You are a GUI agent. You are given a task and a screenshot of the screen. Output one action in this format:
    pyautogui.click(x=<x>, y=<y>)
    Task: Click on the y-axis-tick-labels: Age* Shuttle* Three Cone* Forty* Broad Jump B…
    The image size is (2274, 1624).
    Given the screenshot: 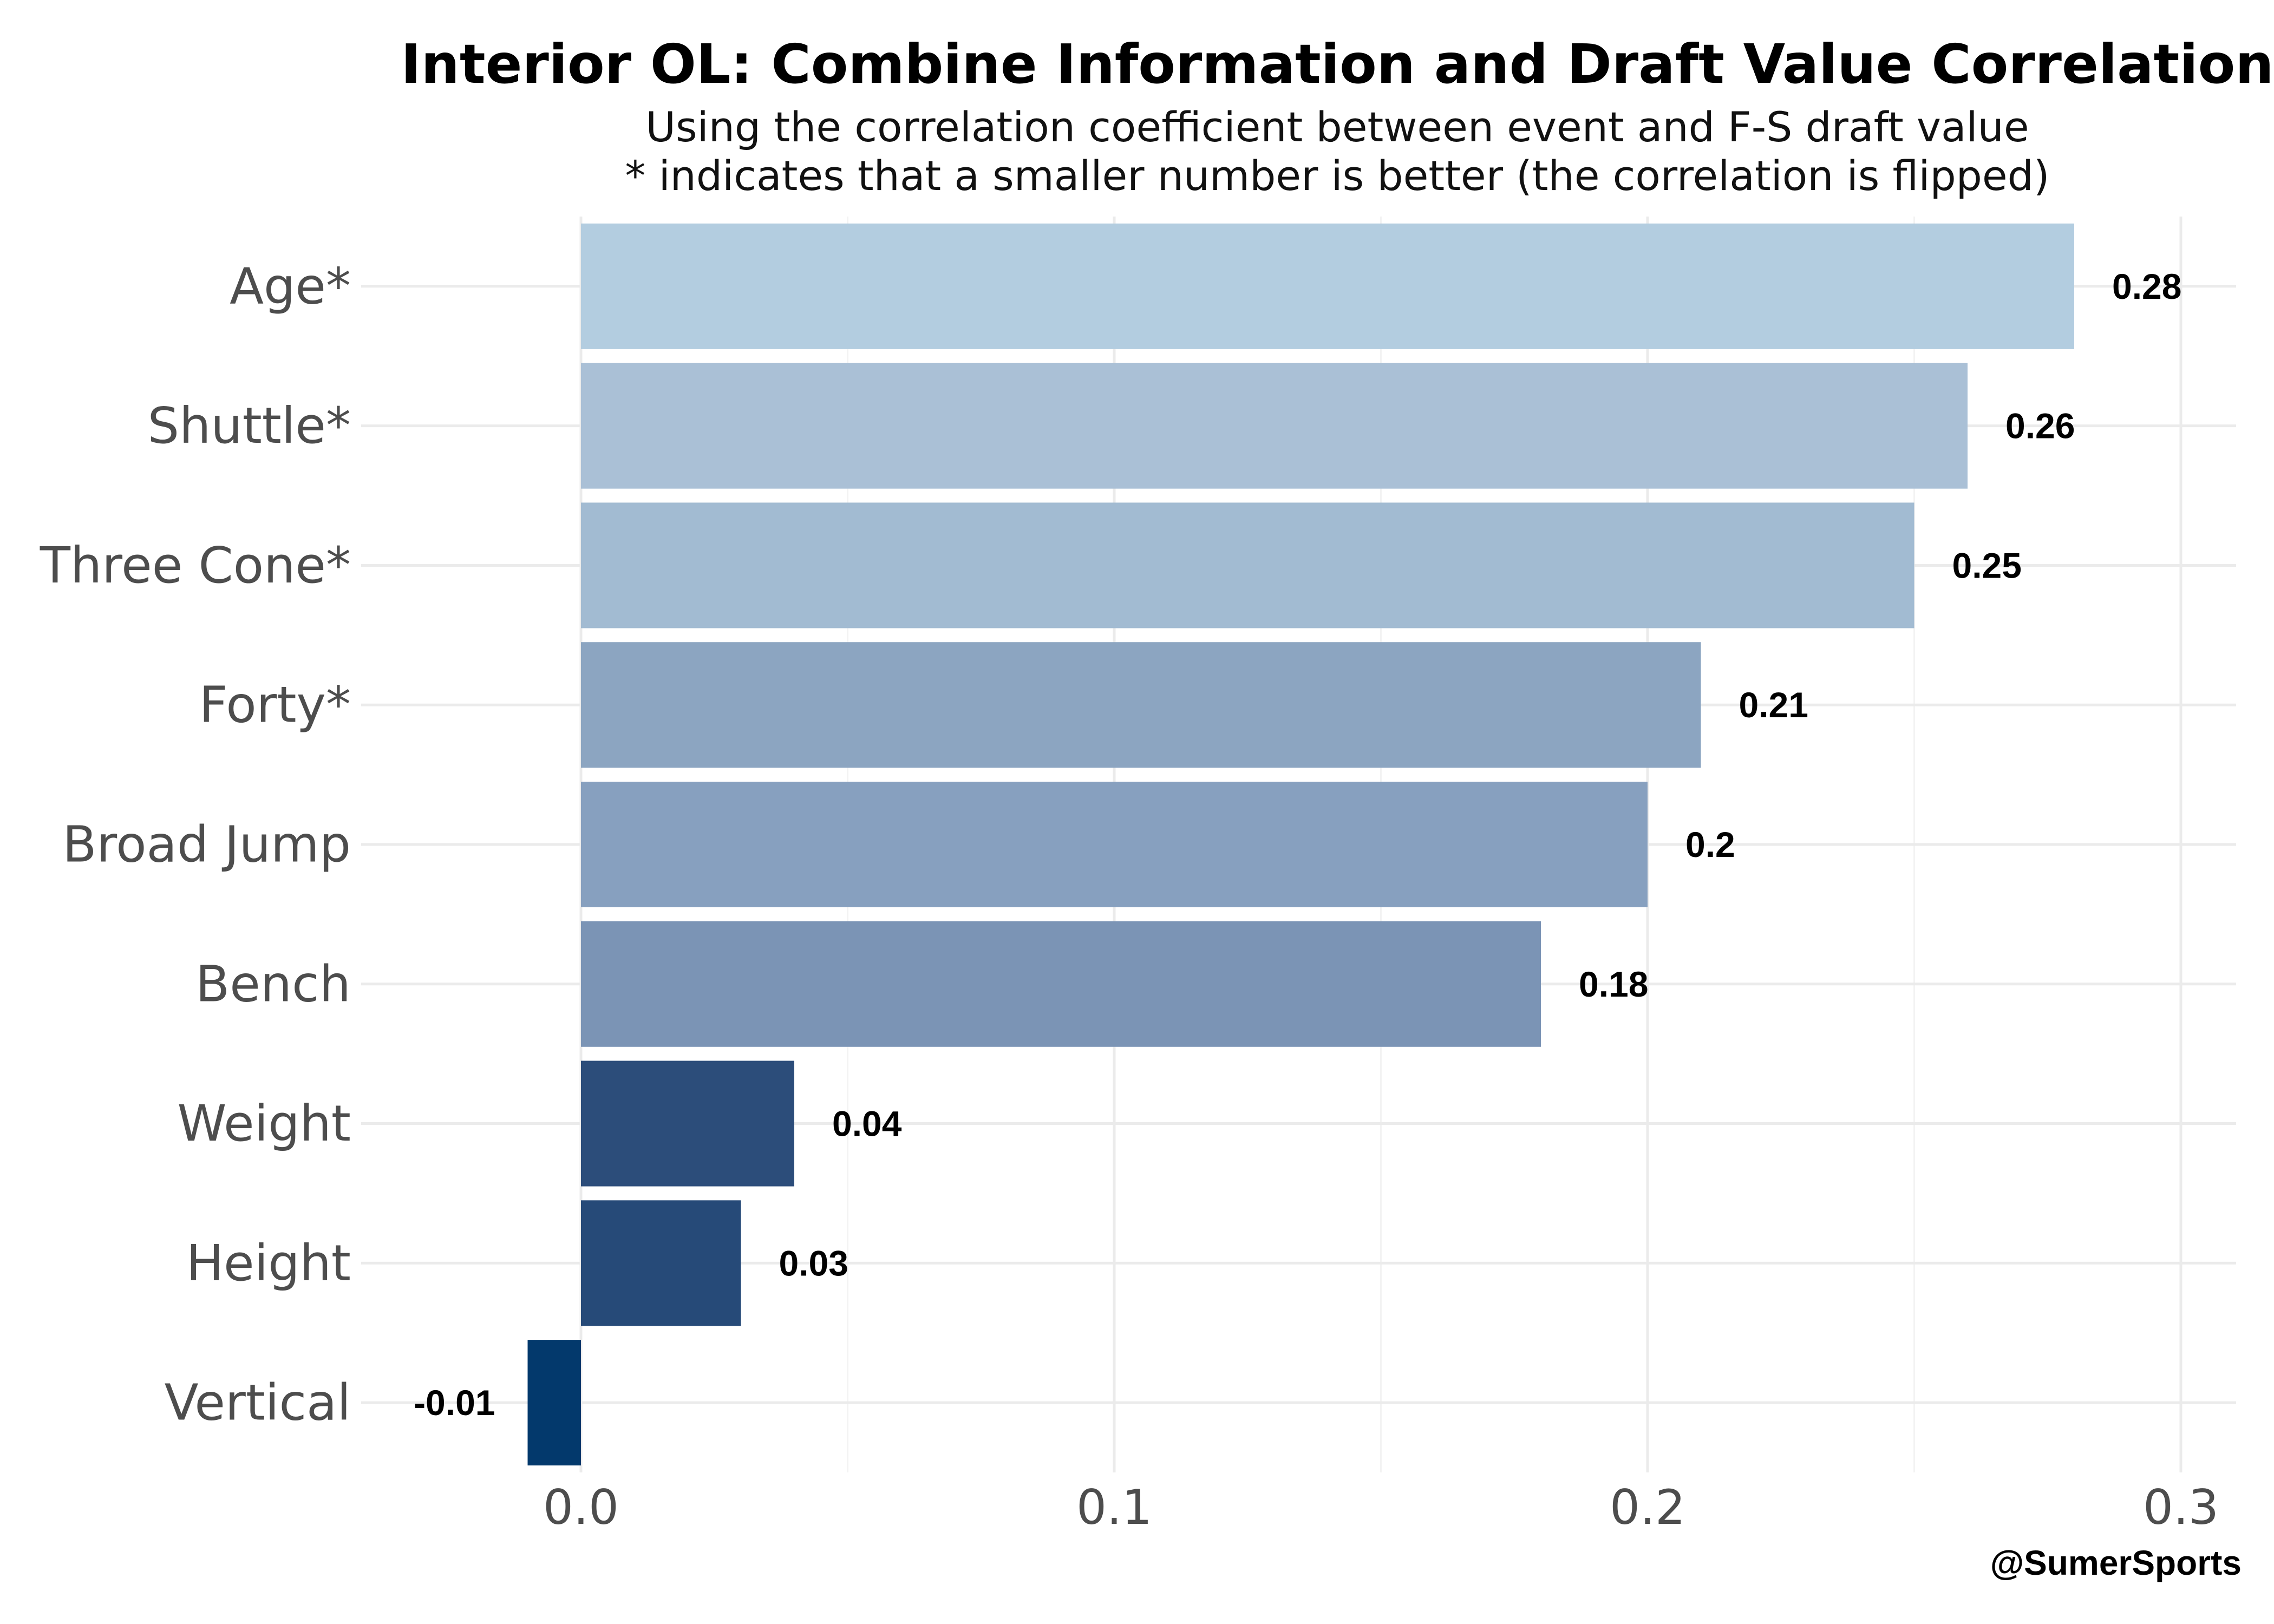 What is the action you would take?
    pyautogui.click(x=196, y=844)
    